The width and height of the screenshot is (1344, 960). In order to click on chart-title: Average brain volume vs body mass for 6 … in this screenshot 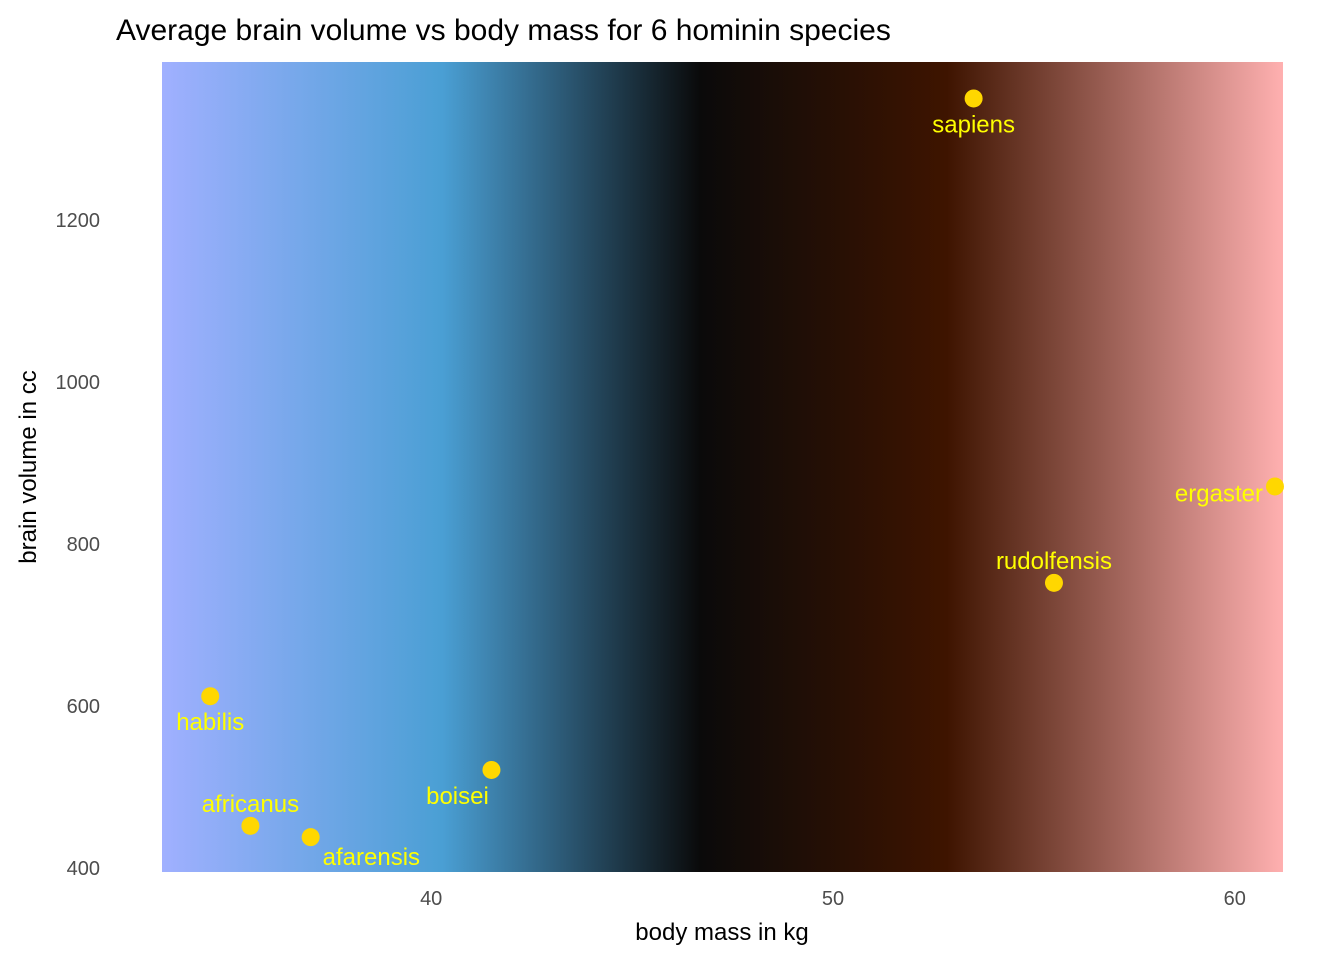, I will do `click(503, 30)`.